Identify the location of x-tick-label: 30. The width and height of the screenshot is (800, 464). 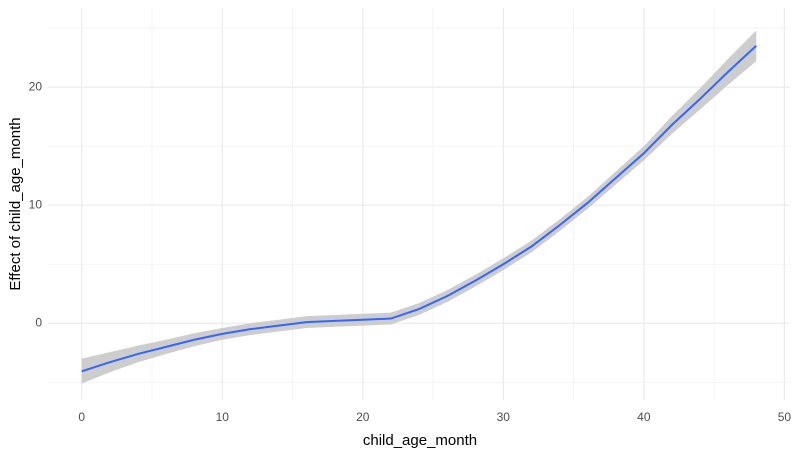
(504, 417).